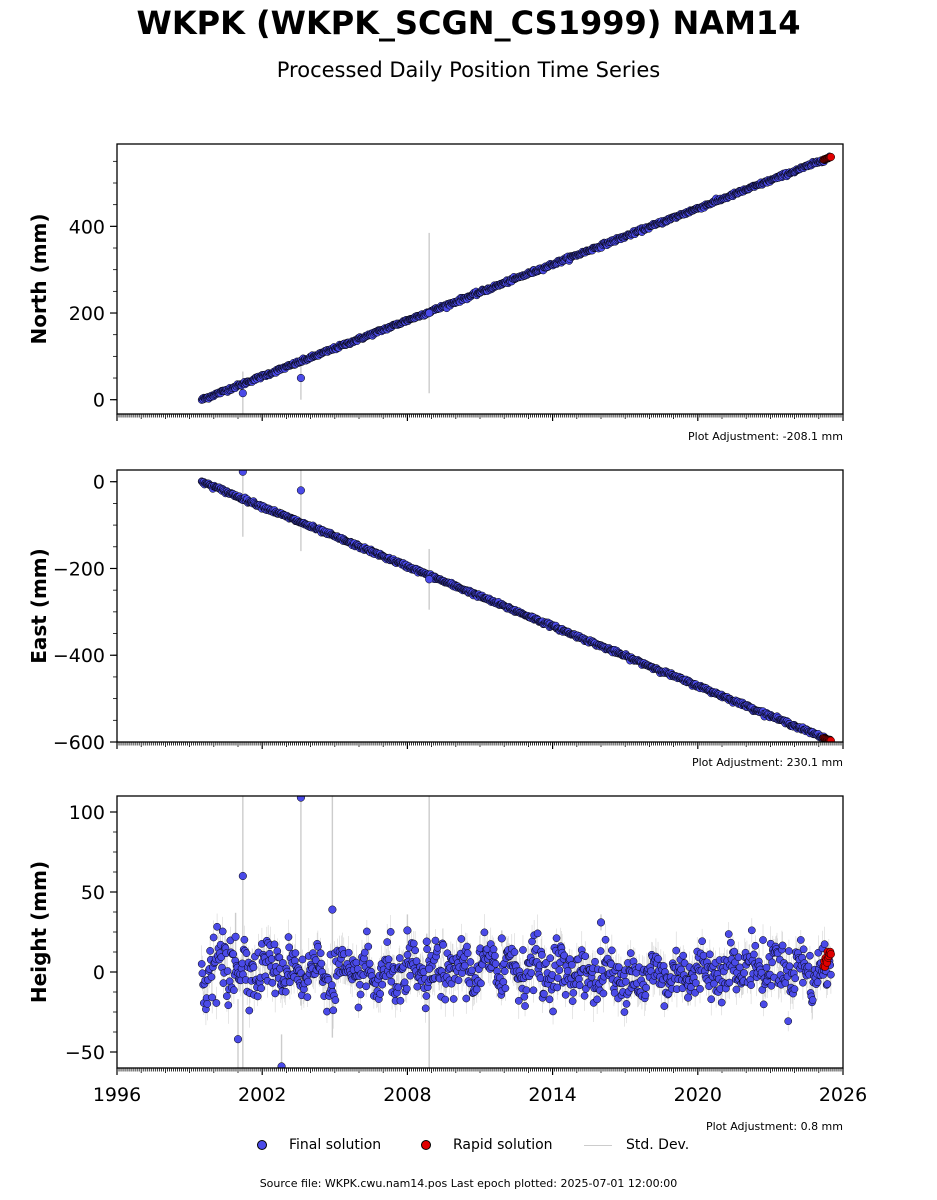 The height and width of the screenshot is (1200, 937). I want to click on y-axis-label: North (mm), so click(39, 278).